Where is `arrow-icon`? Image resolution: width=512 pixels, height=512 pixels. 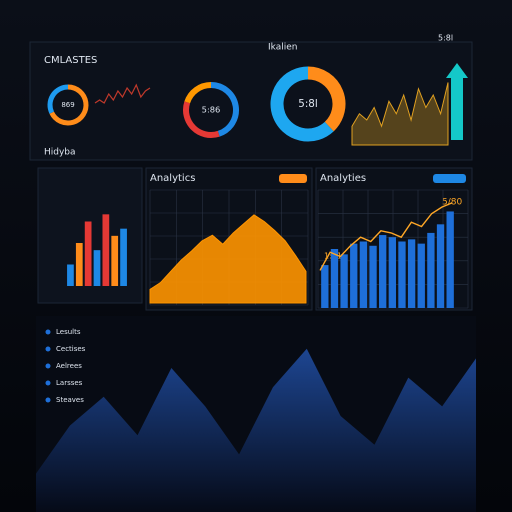
arrow-icon is located at coordinates (457, 101).